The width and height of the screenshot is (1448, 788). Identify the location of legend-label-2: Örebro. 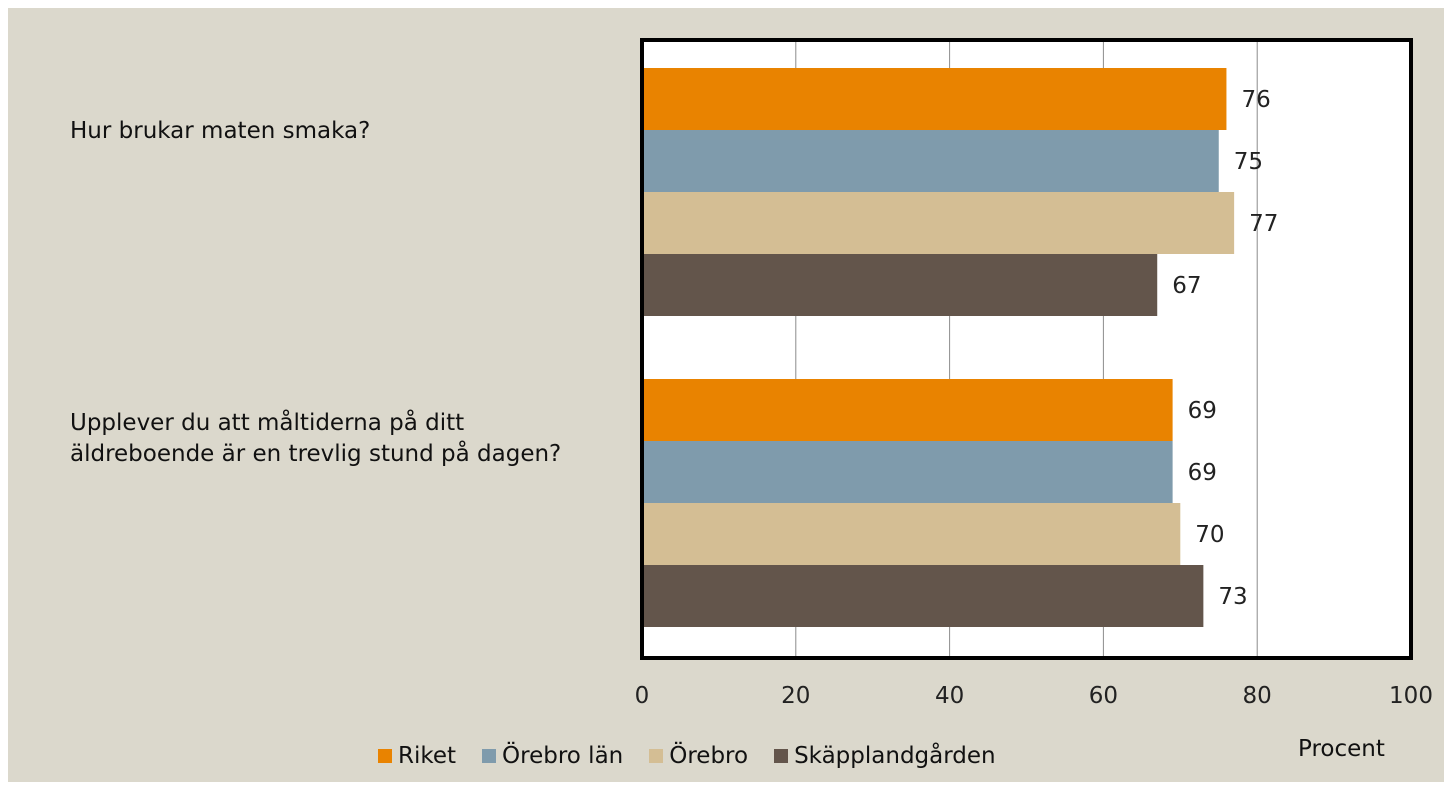
(709, 756).